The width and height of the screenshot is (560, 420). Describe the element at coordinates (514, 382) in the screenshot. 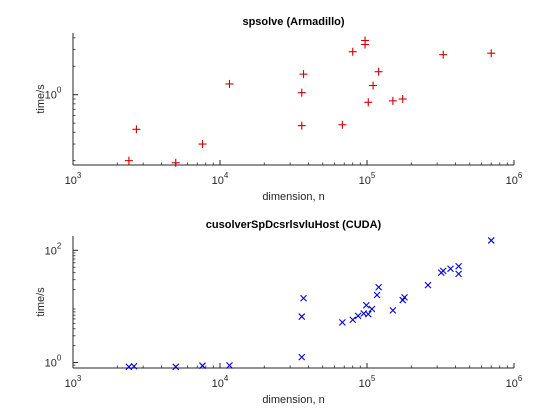

I see `chart-2-x-tick-label: 10⁶` at that location.